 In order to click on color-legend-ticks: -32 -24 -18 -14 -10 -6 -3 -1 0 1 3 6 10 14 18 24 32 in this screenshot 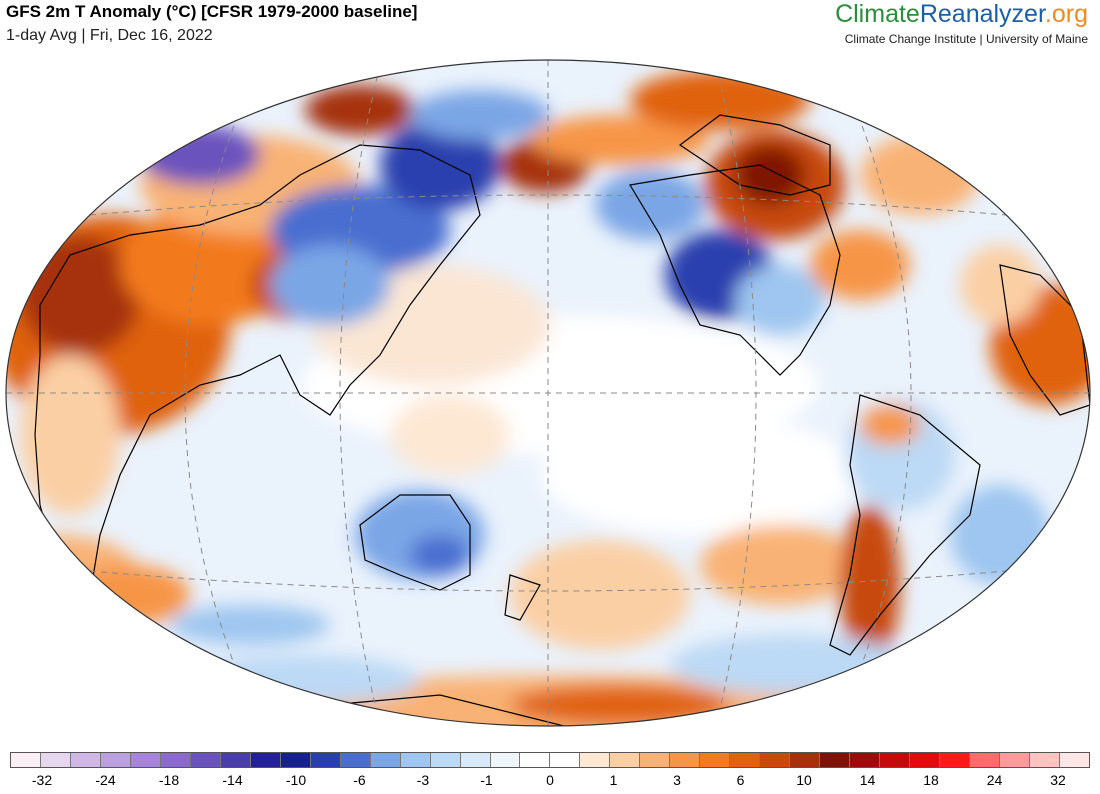, I will do `click(550, 782)`.